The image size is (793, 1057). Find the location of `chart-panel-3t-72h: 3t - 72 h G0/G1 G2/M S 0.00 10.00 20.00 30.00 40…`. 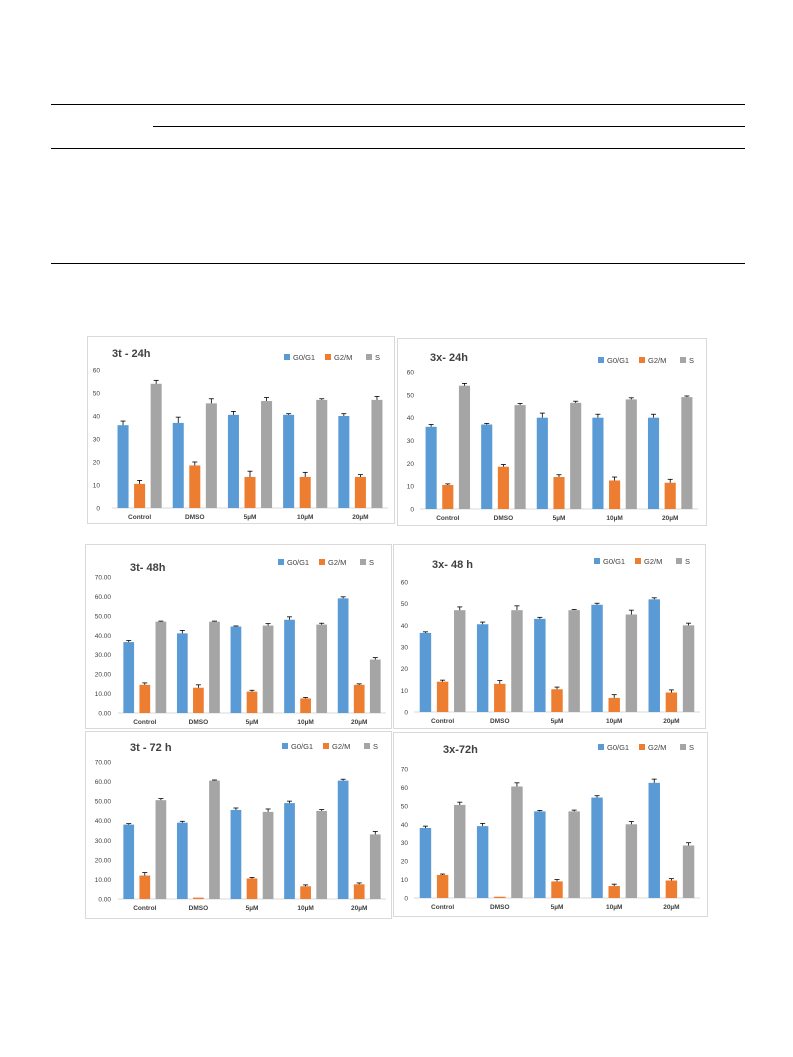

chart-panel-3t-72h: 3t - 72 h G0/G1 G2/M S 0.00 10.00 20.00 30.00 40… is located at coordinates (238, 825).